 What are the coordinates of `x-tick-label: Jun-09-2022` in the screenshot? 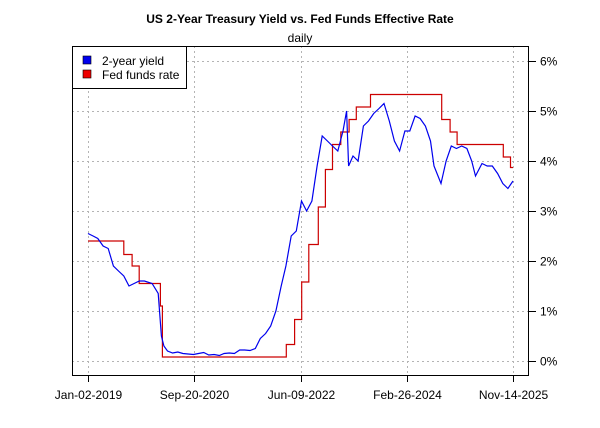 It's located at (302, 395).